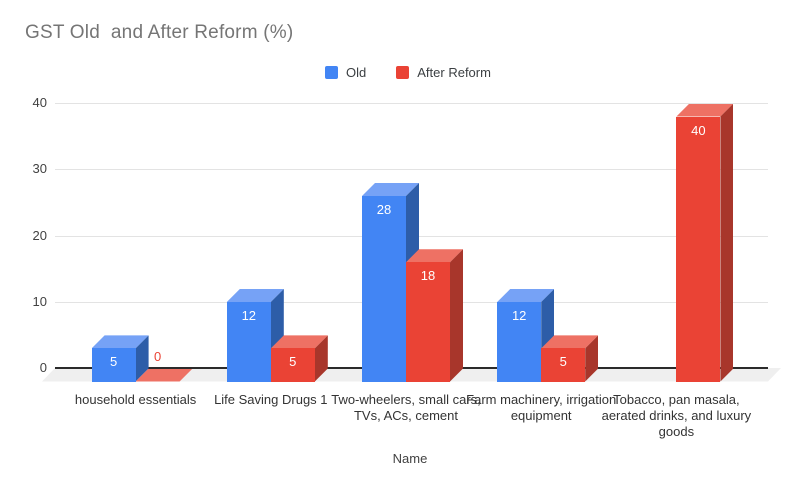  What do you see at coordinates (428, 276) in the screenshot?
I see `bar-value-label: 18` at bounding box center [428, 276].